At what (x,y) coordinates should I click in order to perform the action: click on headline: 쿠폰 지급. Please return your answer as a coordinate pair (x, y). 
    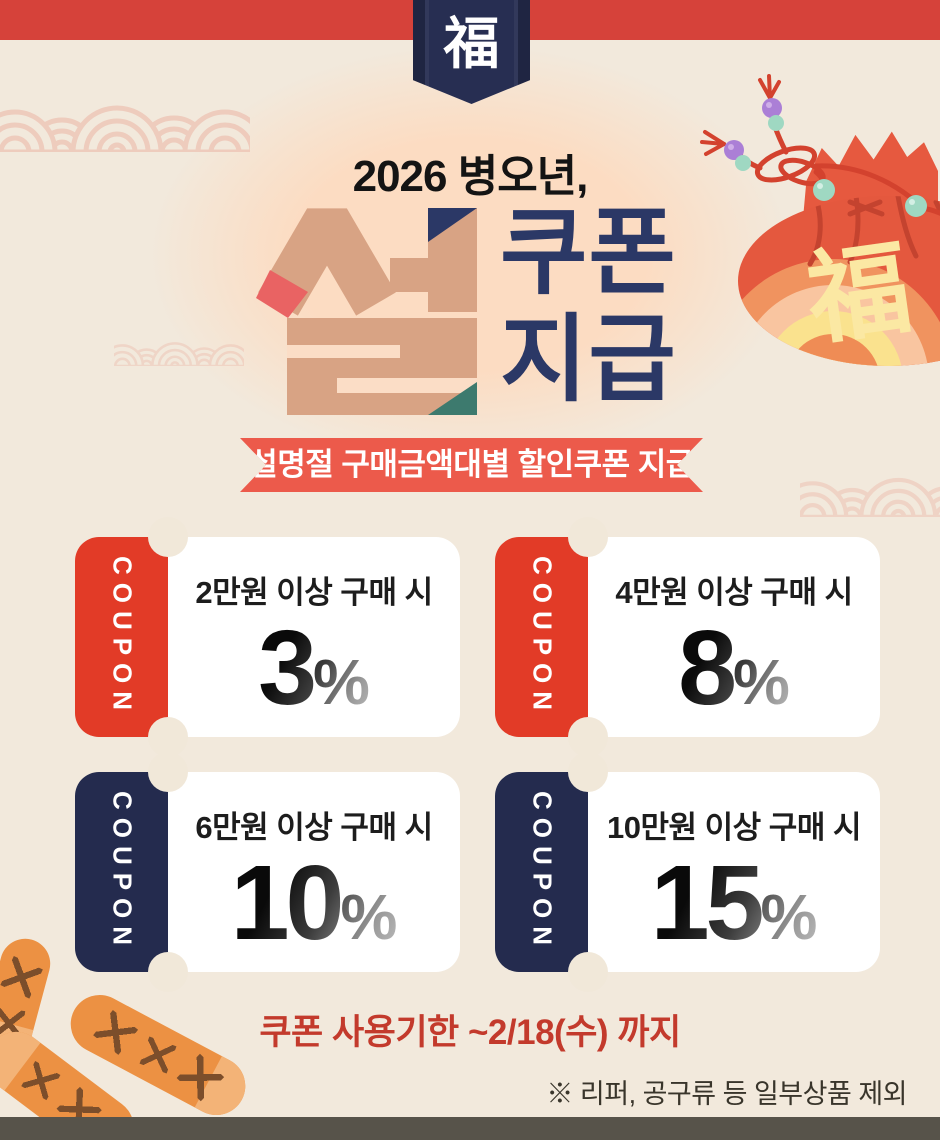
    Looking at the image, I should click on (588, 307).